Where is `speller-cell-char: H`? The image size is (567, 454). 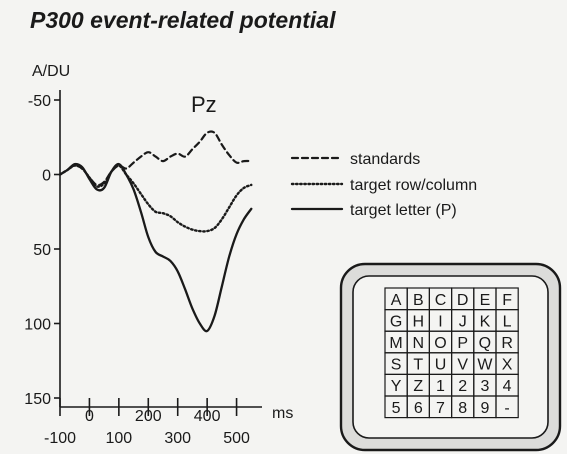
speller-cell-char: H is located at coordinates (419, 321).